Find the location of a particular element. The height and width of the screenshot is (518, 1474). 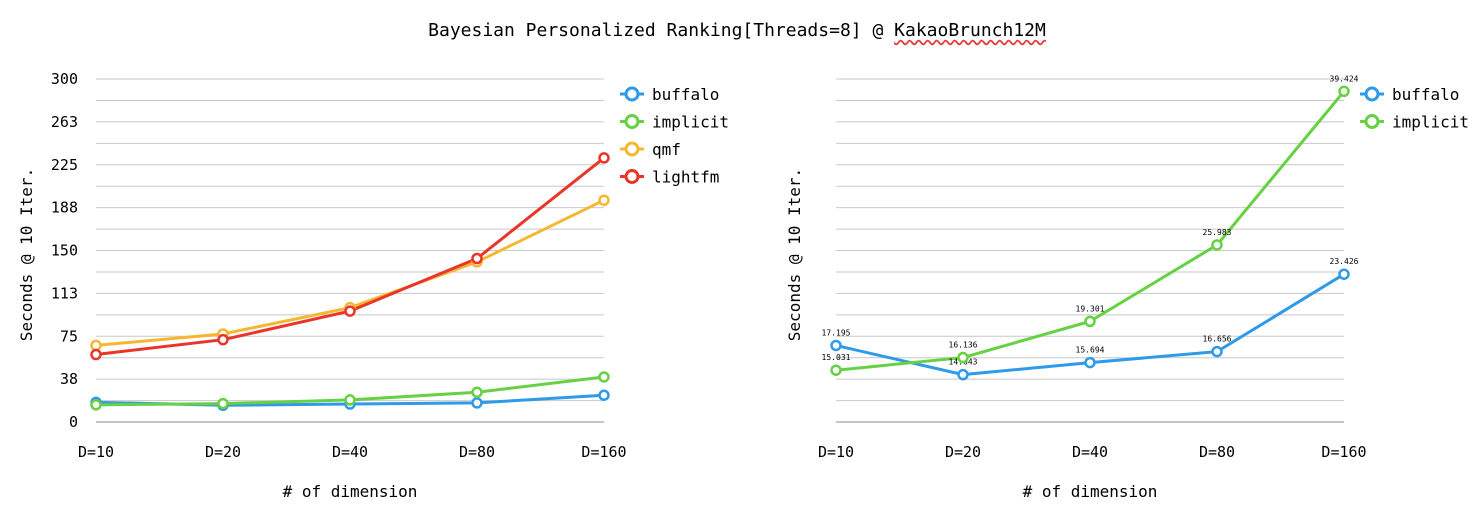

left-x-tick-label: D=40 is located at coordinates (350, 452).